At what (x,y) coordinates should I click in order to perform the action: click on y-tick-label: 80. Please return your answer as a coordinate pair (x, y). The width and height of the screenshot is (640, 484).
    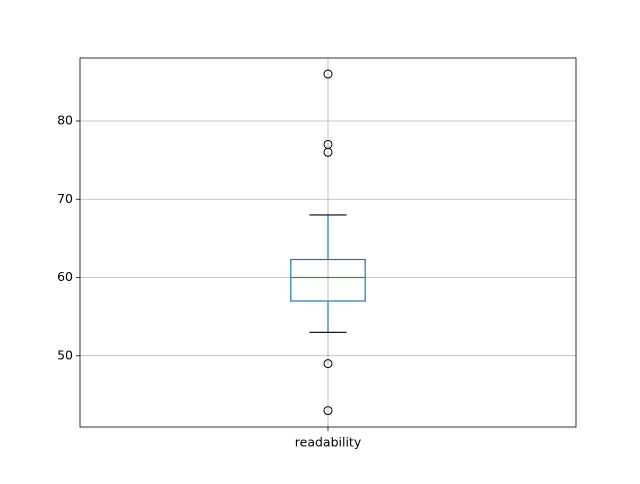
    Looking at the image, I should click on (65, 120).